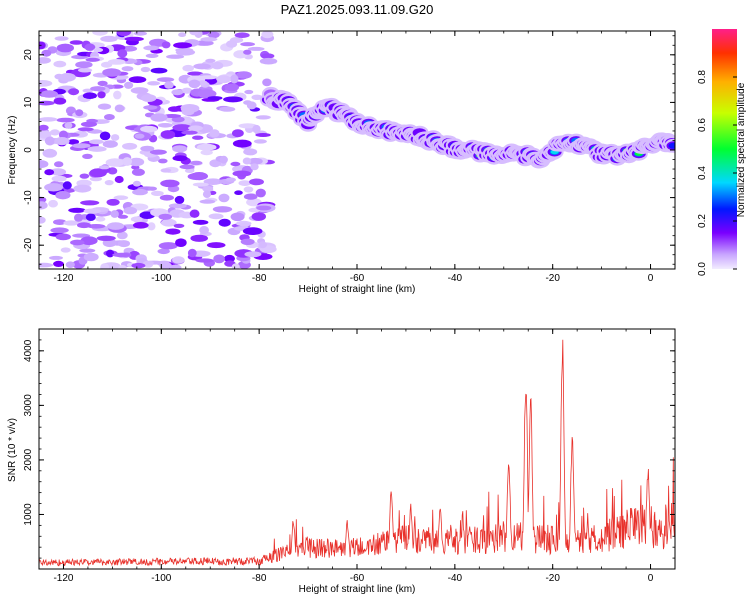 The width and height of the screenshot is (750, 605). I want to click on snr-ylabel: SNR (10 * v/v), so click(12, 450).